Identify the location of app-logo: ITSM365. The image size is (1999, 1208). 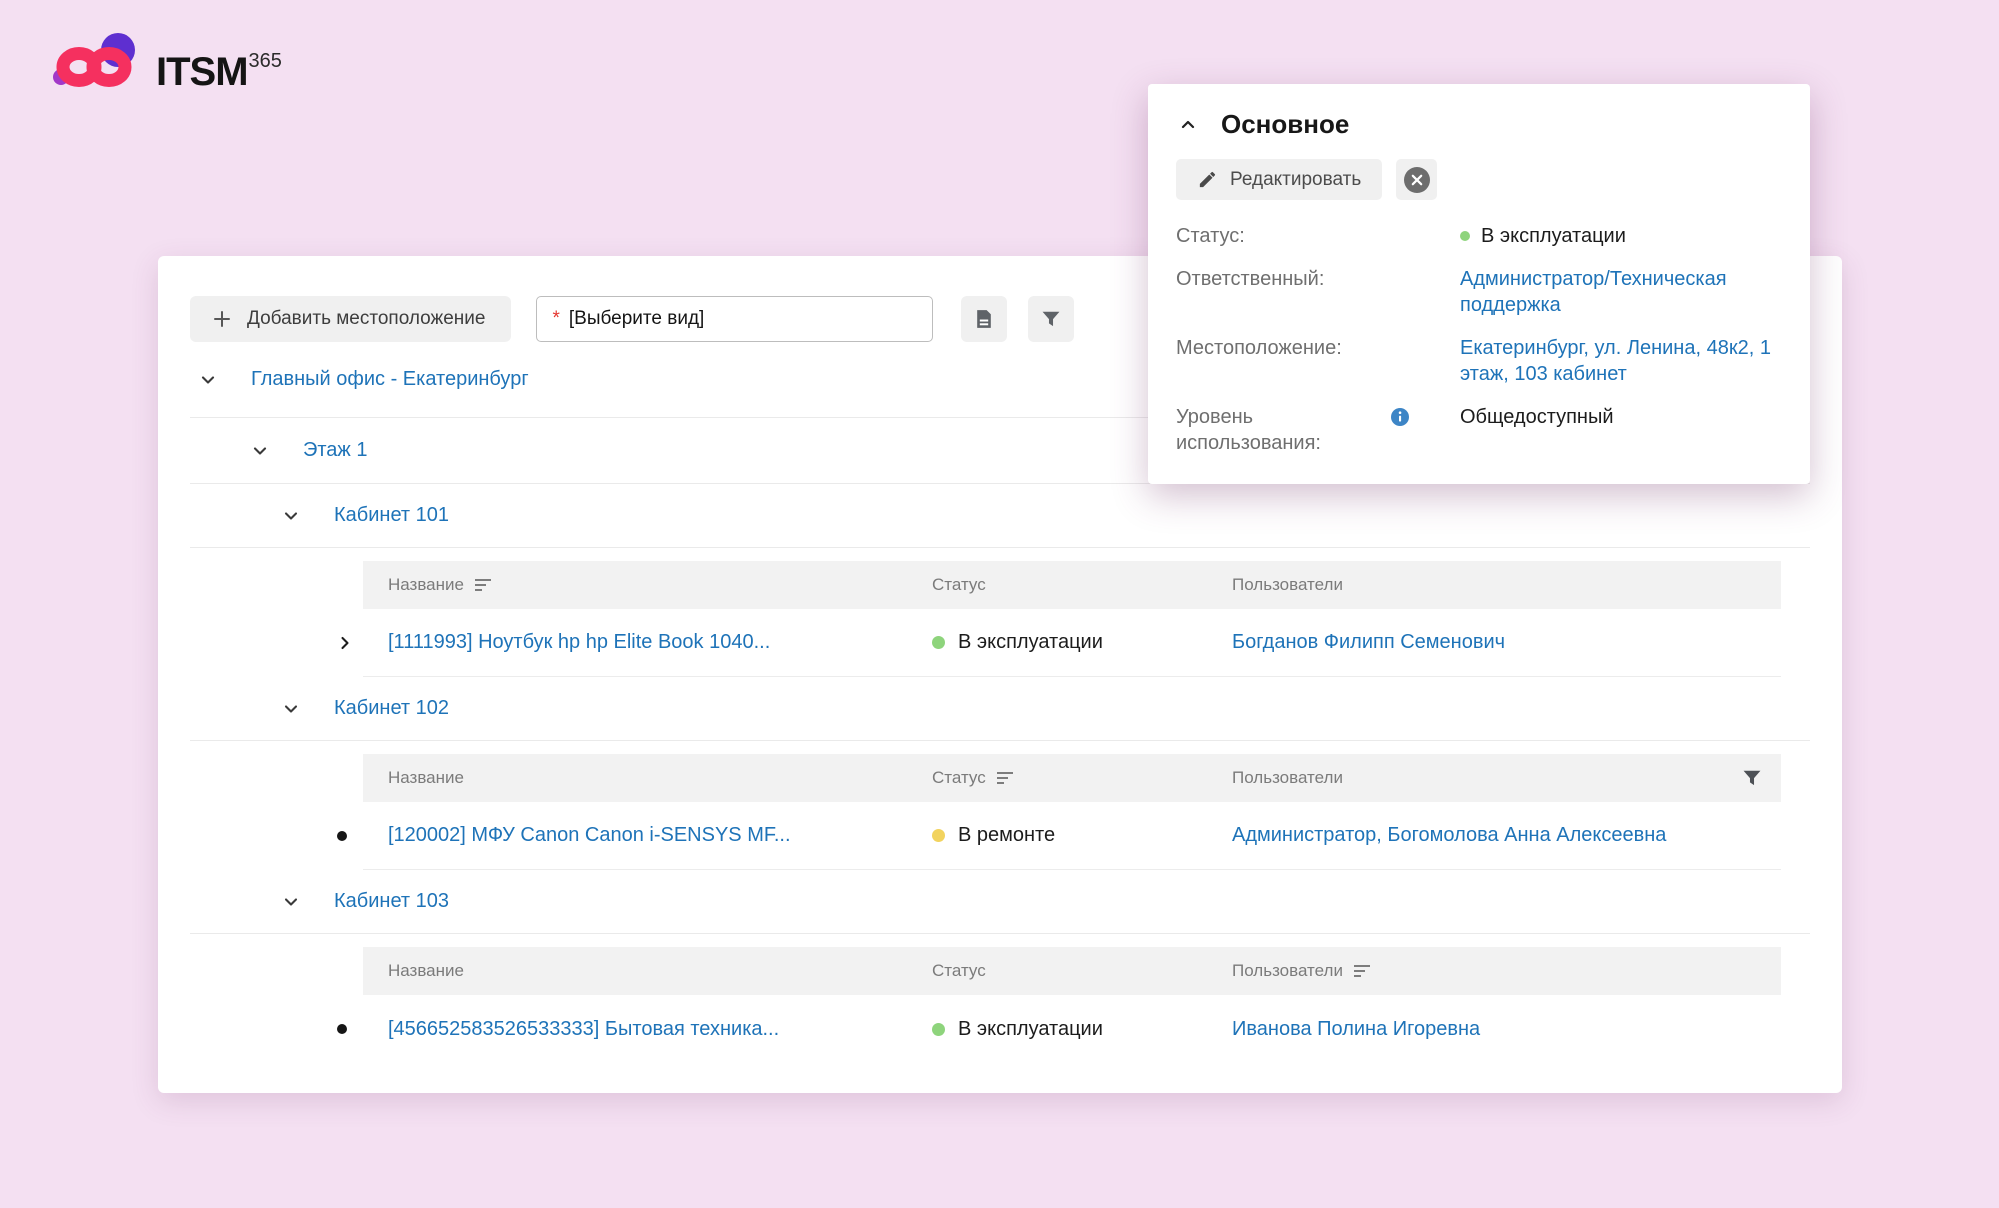
(165, 66).